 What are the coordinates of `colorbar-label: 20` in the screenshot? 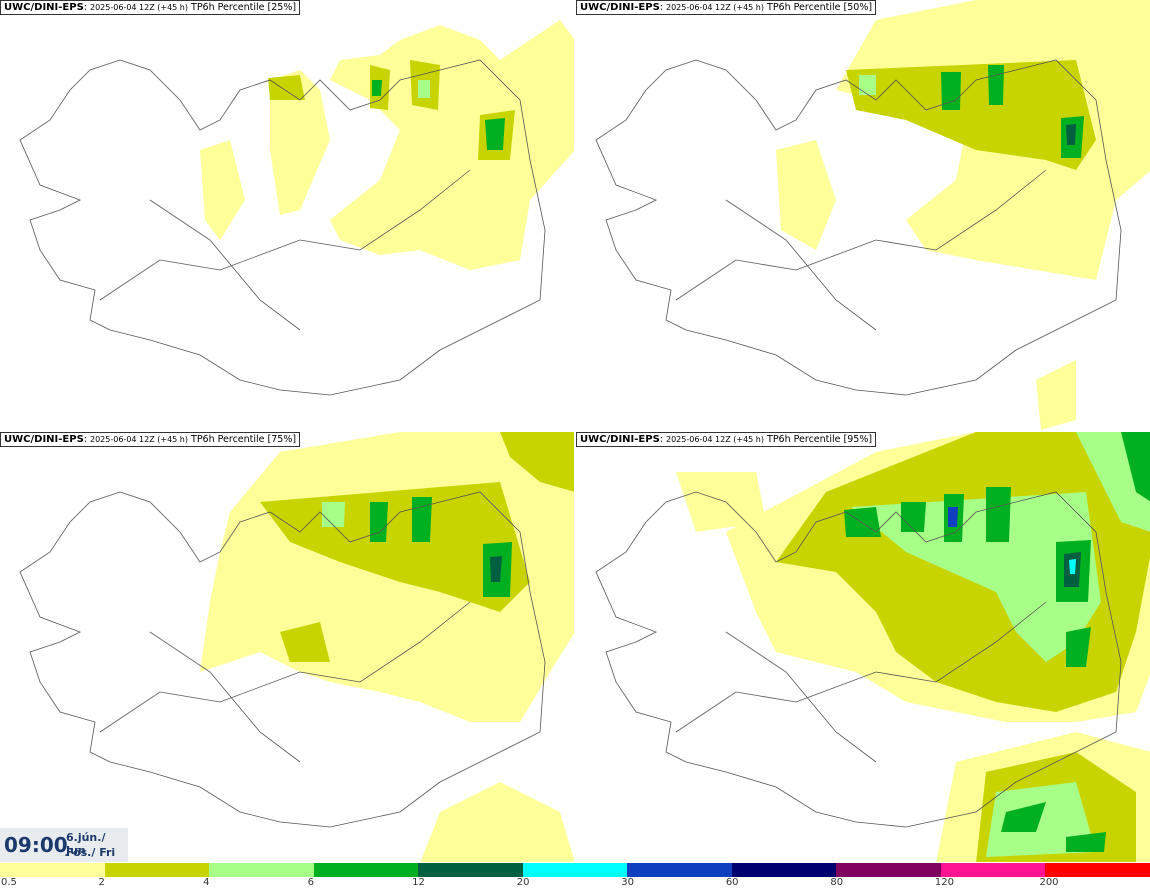 It's located at (523, 882).